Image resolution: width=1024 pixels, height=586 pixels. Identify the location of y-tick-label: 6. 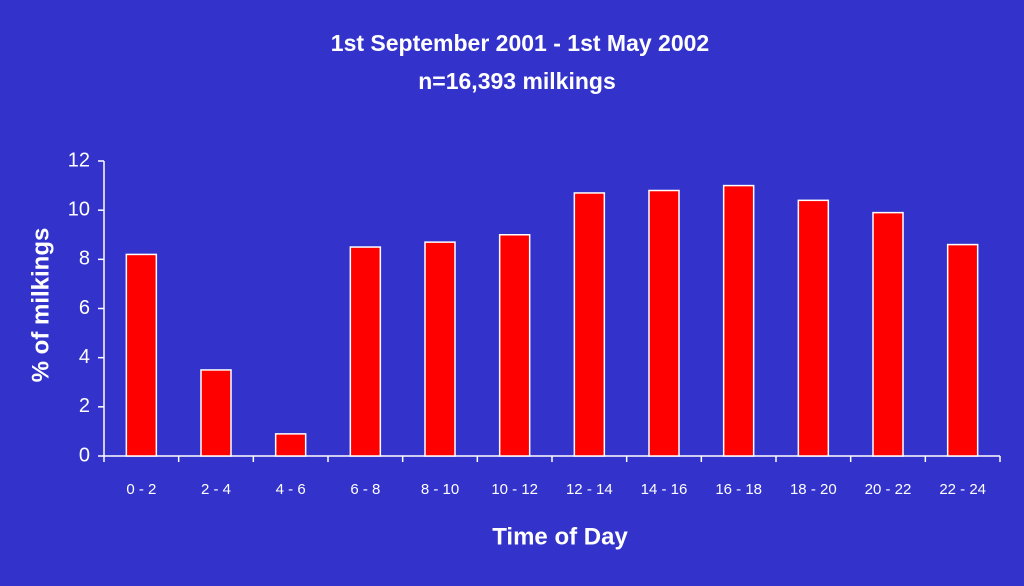
(84, 308).